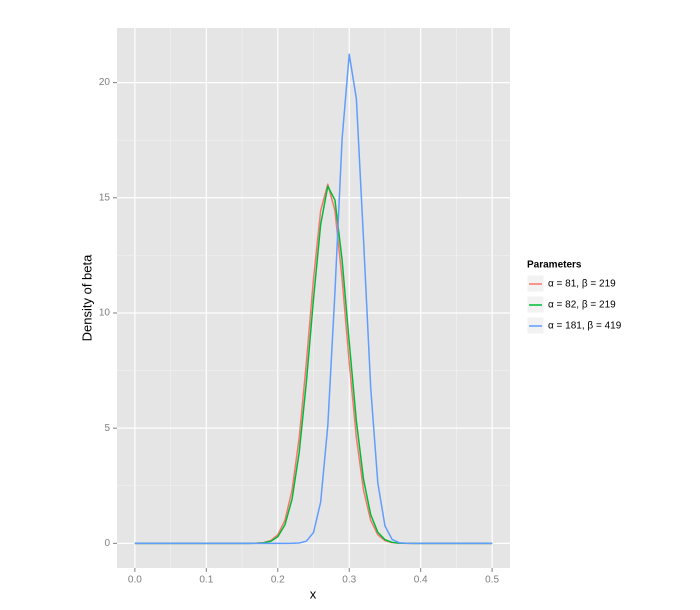  I want to click on x-axis-title: x, so click(313, 593).